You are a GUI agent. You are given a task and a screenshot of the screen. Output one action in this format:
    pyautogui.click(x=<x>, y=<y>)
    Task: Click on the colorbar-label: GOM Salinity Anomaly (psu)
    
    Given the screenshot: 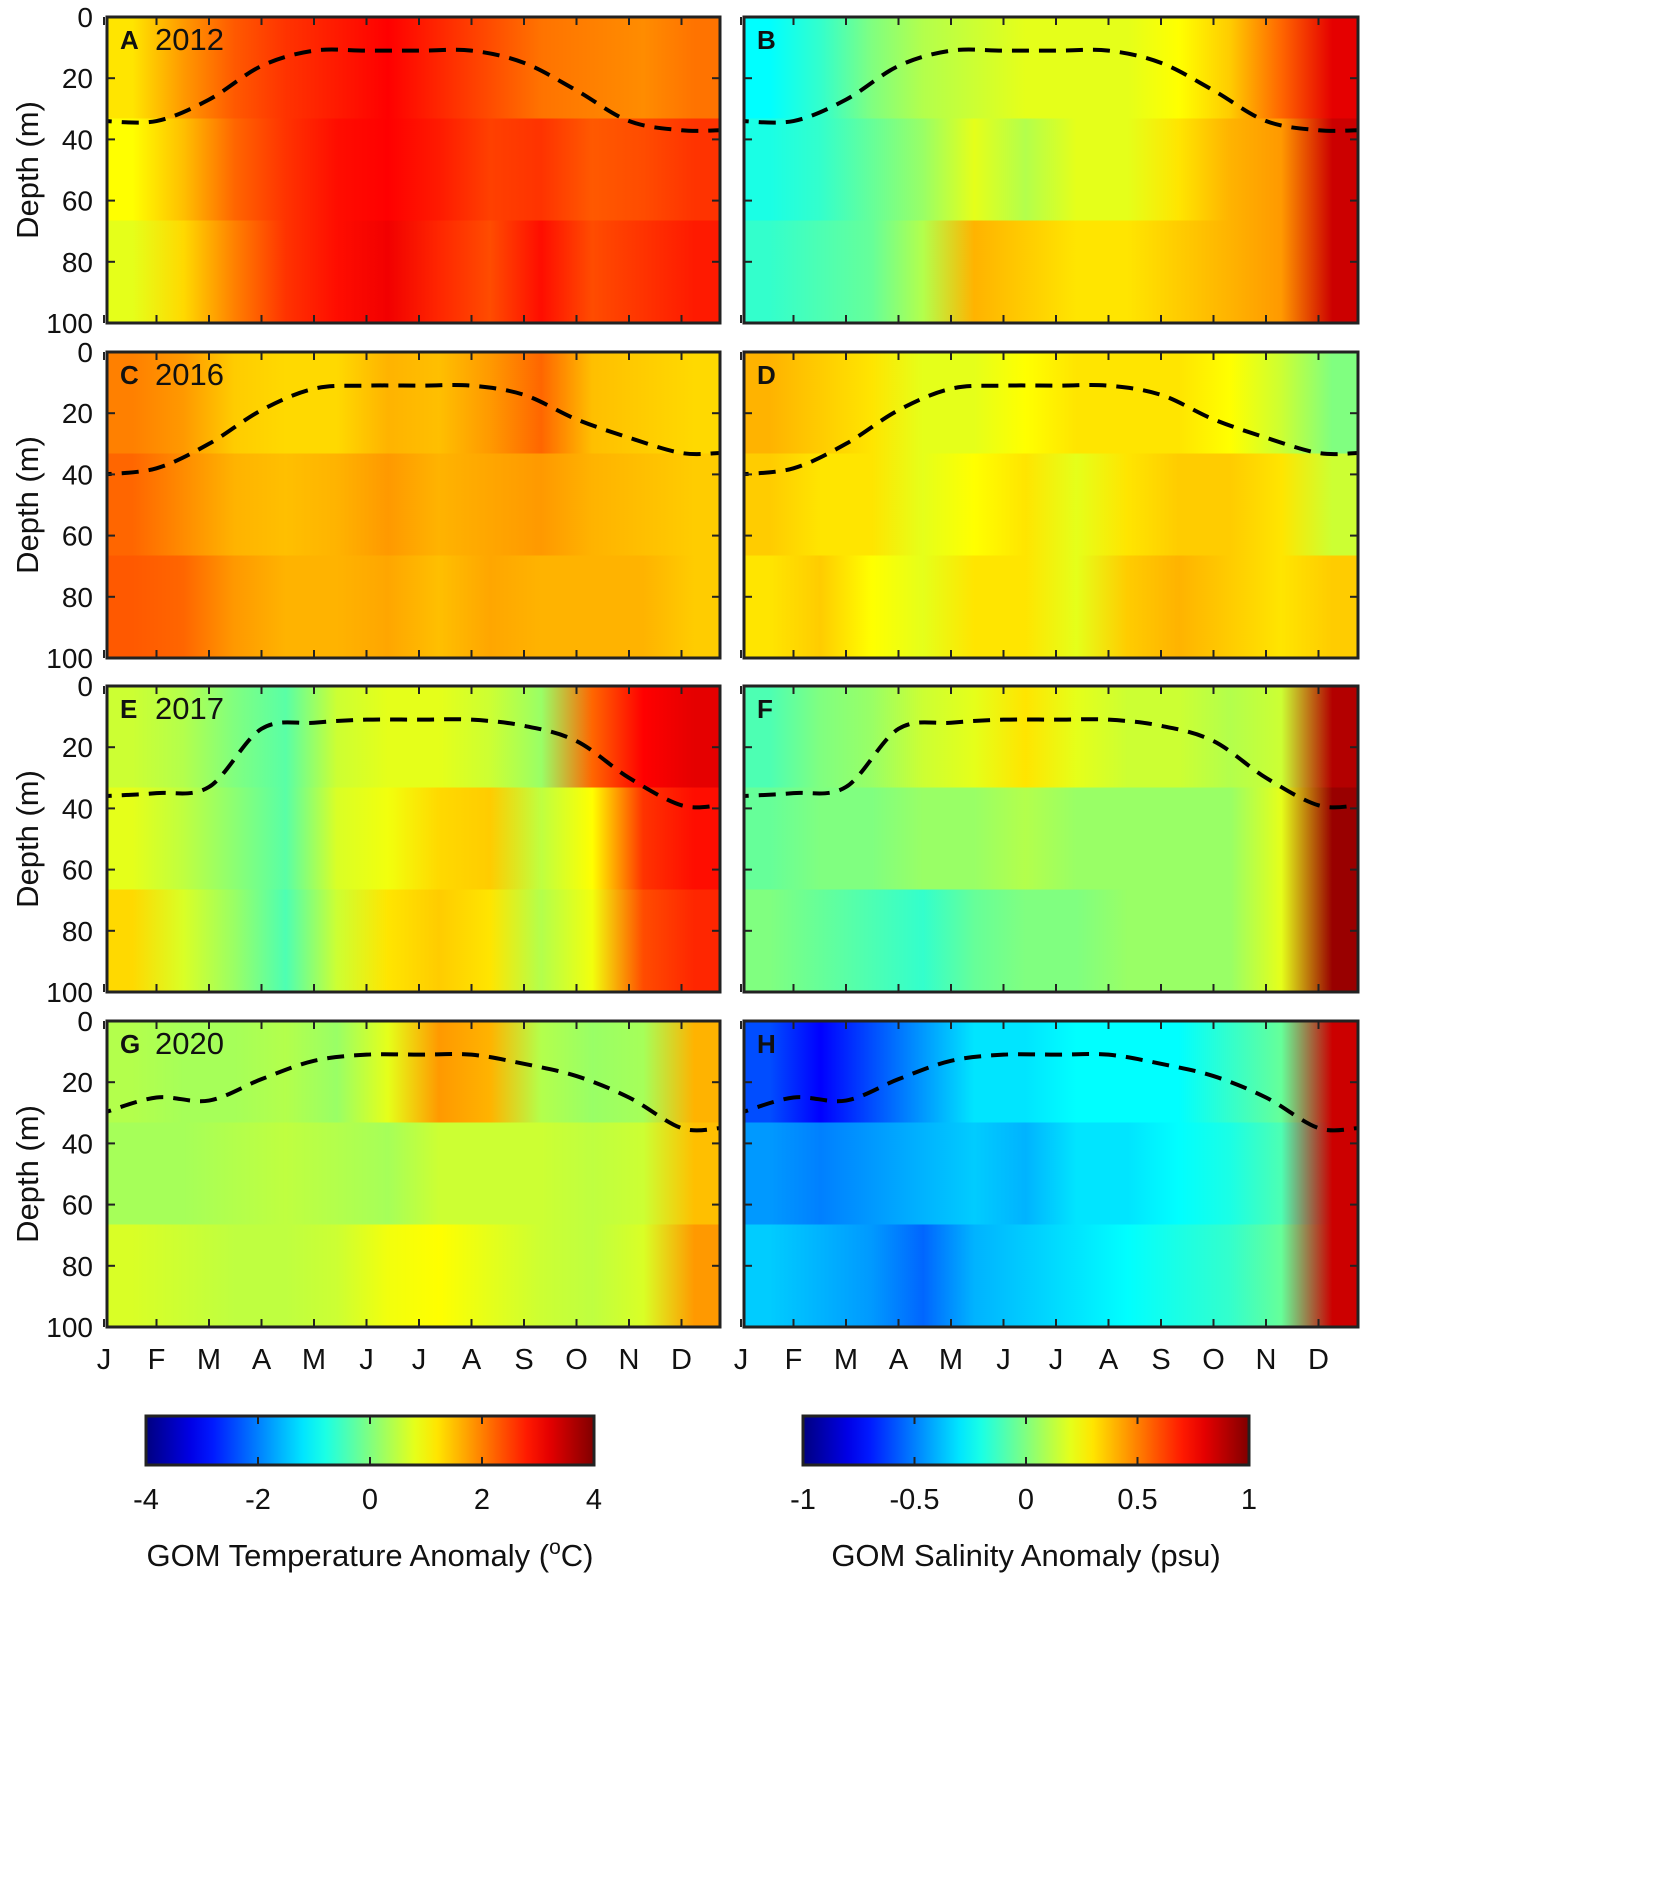 What is the action you would take?
    pyautogui.click(x=1025, y=1555)
    